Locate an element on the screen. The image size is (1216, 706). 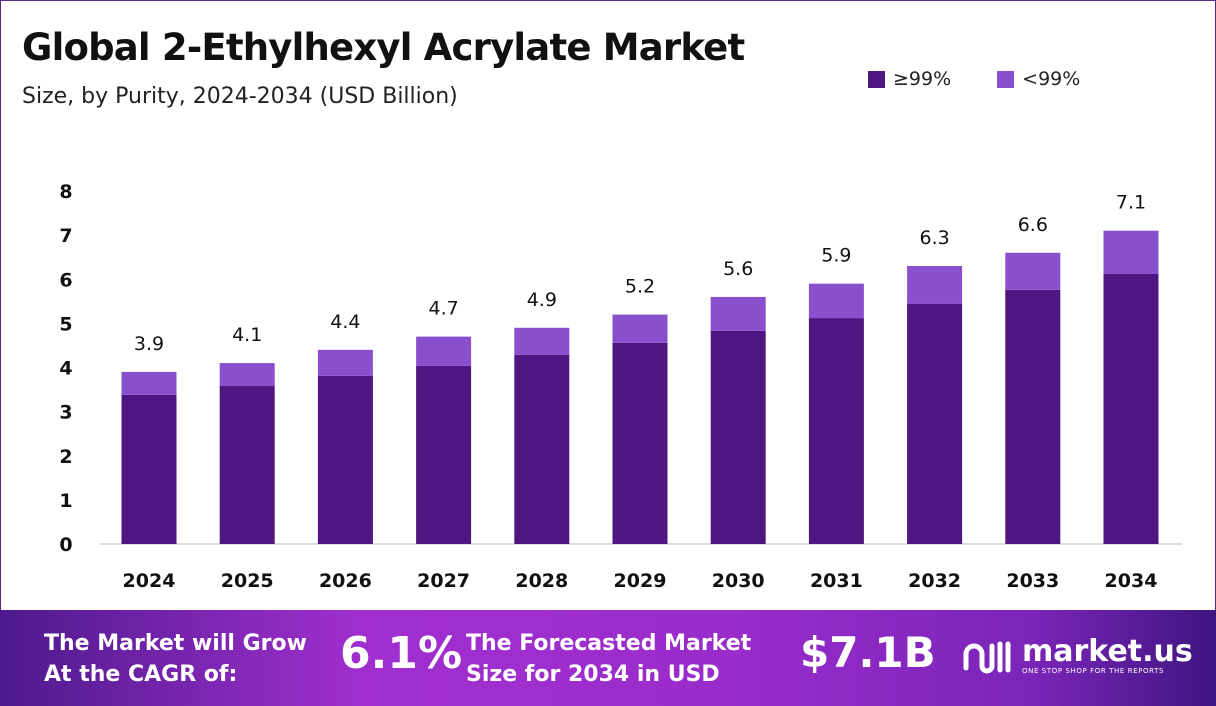
total-label: 6.6 is located at coordinates (1033, 225).